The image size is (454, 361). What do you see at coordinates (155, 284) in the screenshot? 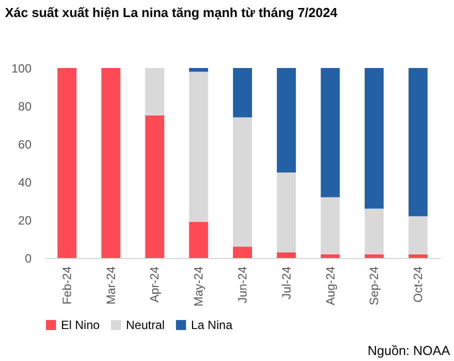
I see `x-tick-label: Apr-24` at bounding box center [155, 284].